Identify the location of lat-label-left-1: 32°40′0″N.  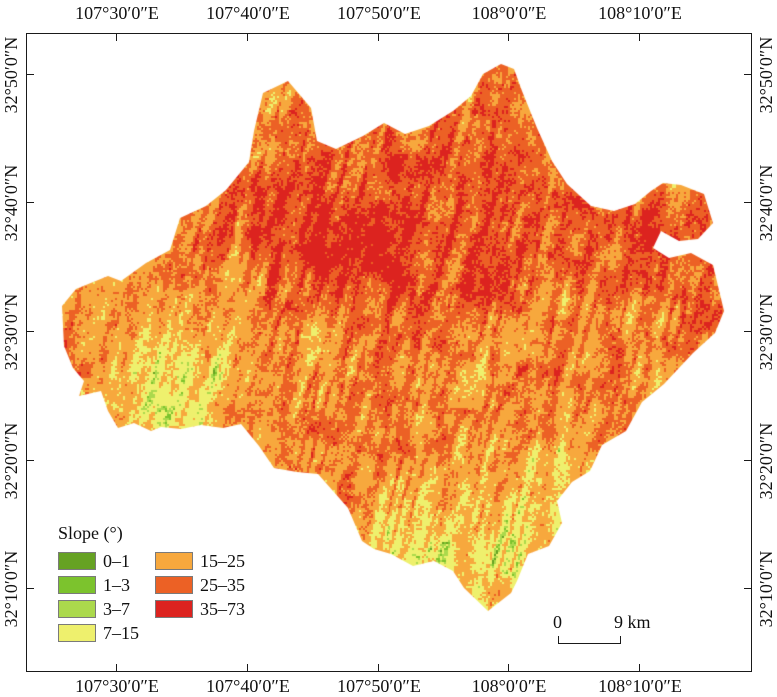
(11, 203).